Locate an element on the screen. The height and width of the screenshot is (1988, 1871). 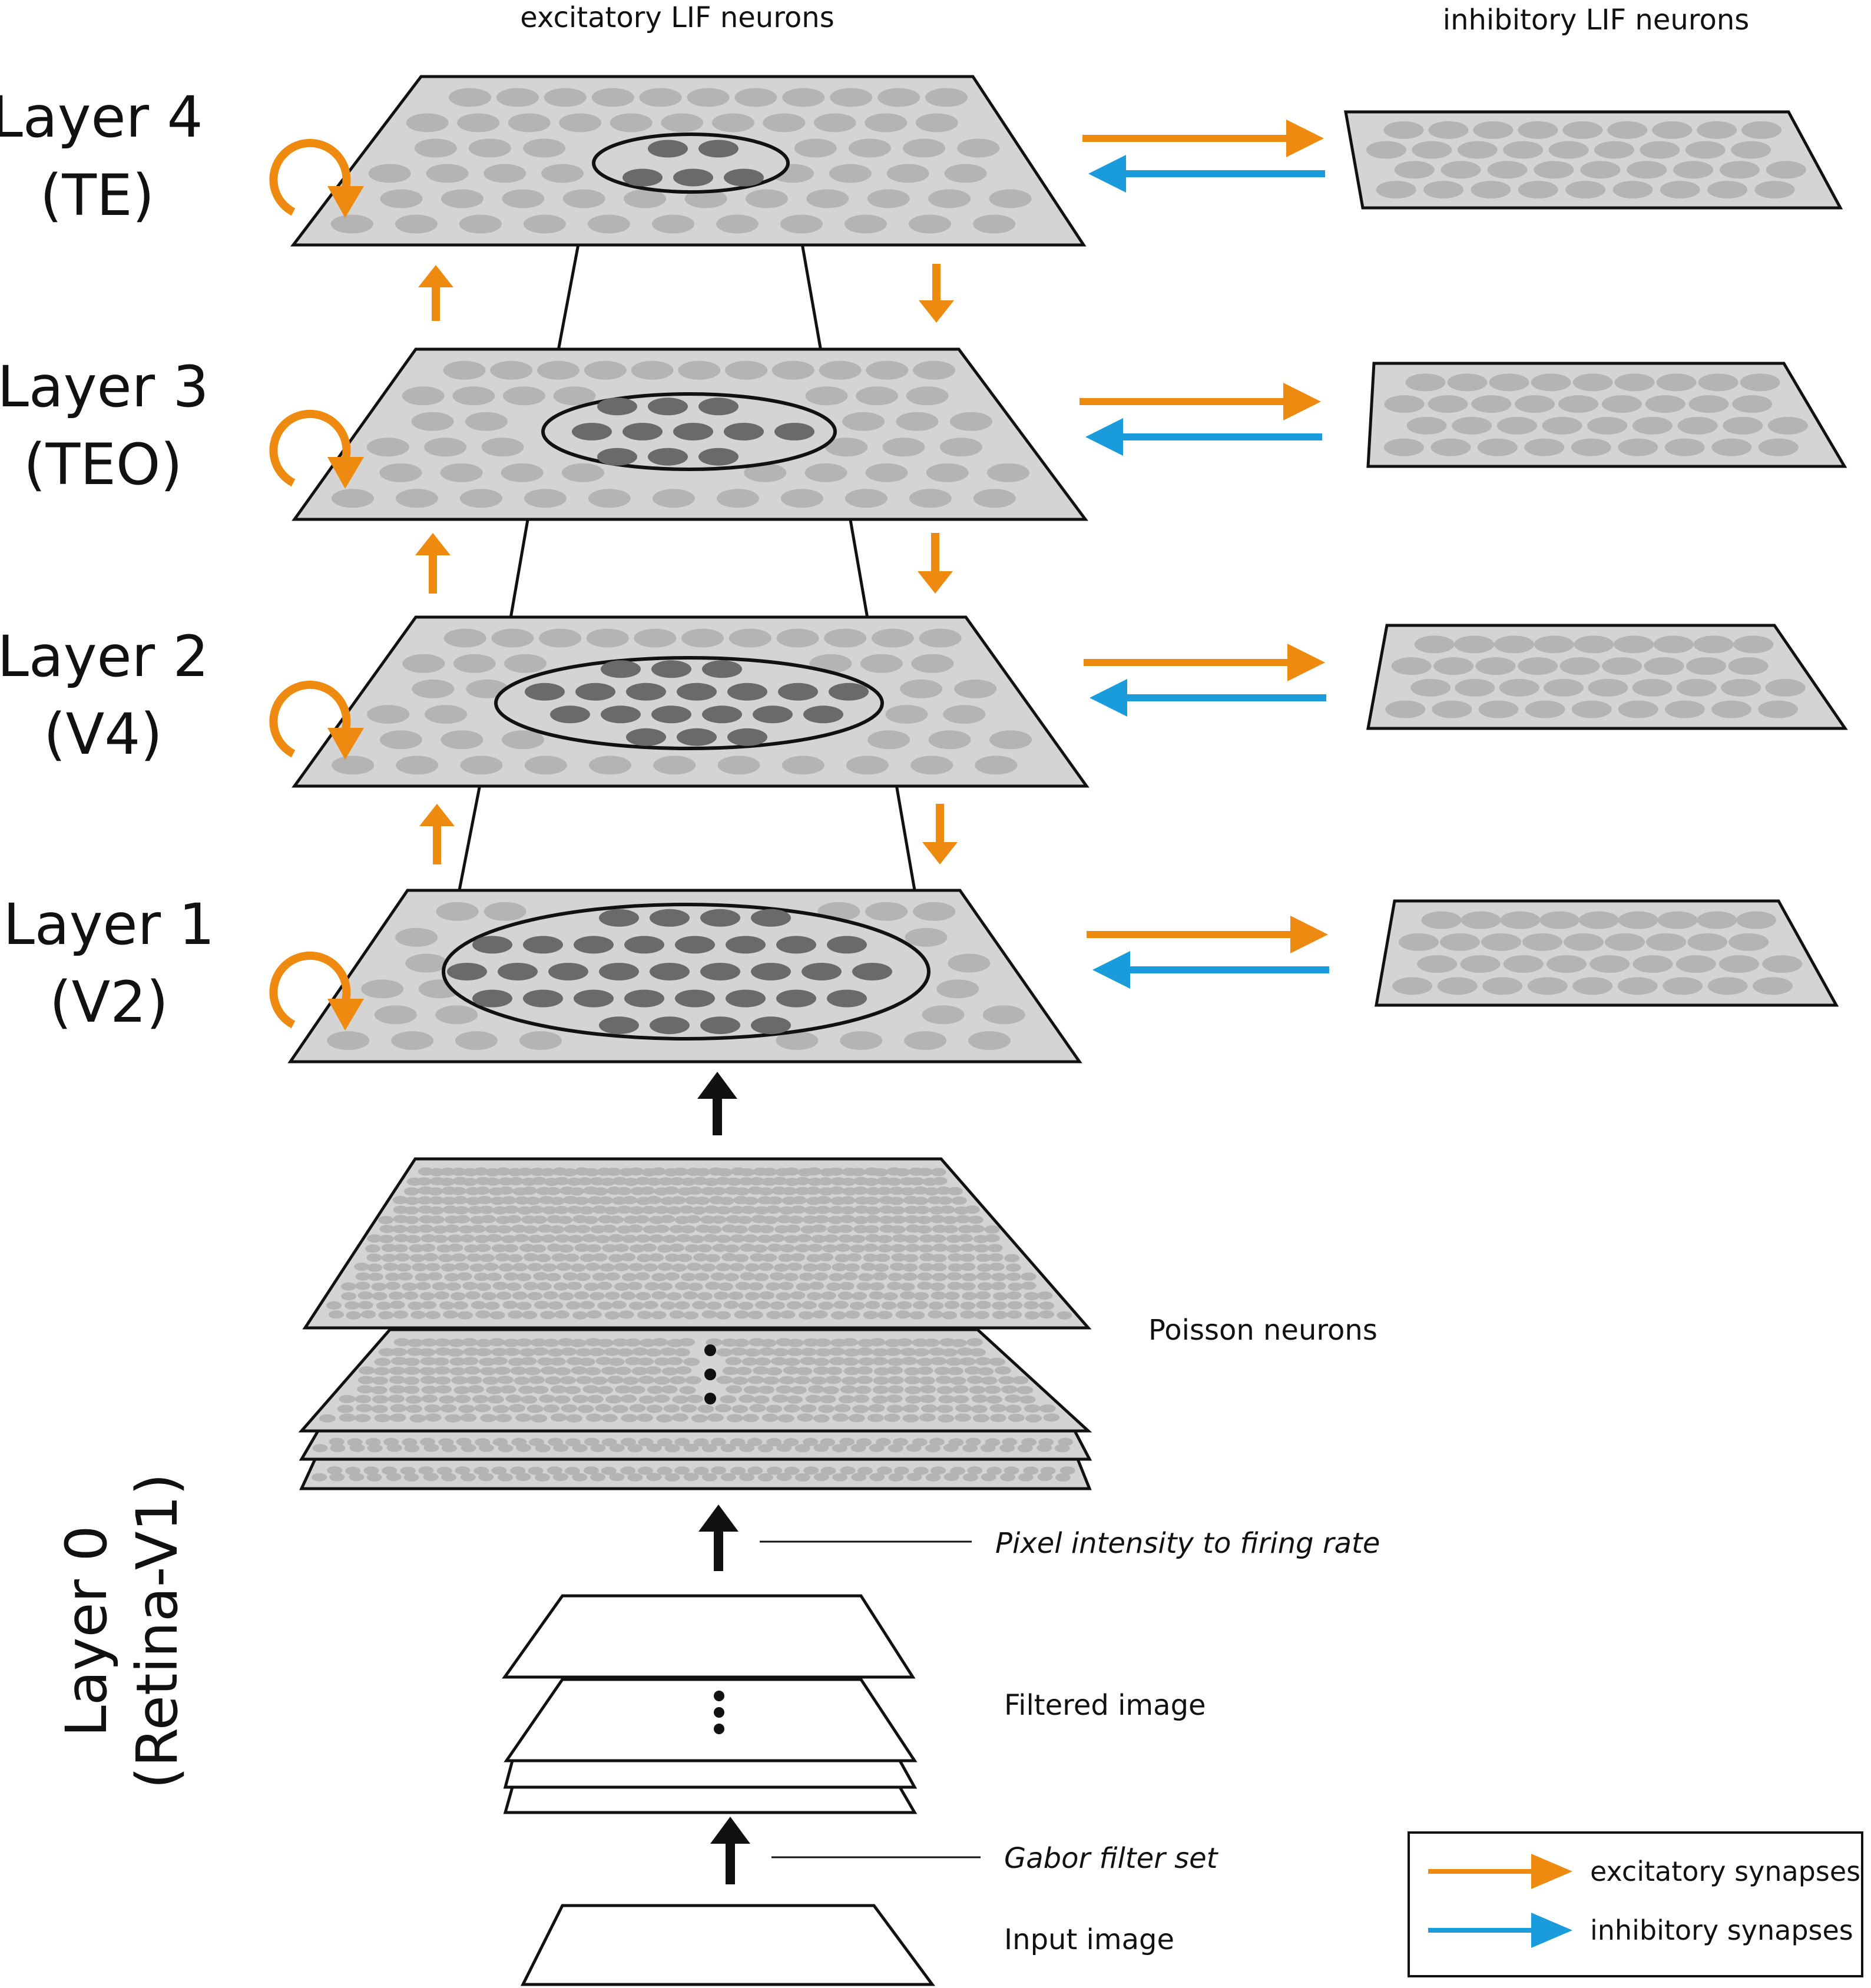
inhibitory-arrowhead is located at coordinates (1108, 698).